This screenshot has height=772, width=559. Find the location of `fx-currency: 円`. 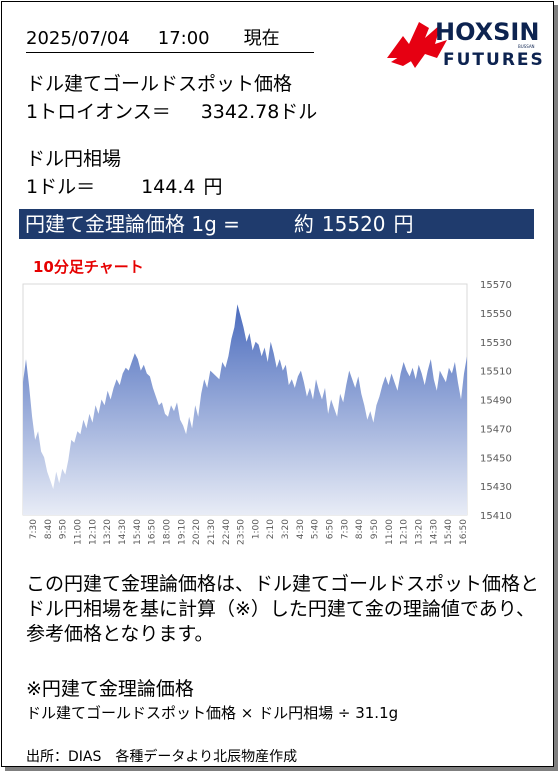

fx-currency: 円 is located at coordinates (213, 187).